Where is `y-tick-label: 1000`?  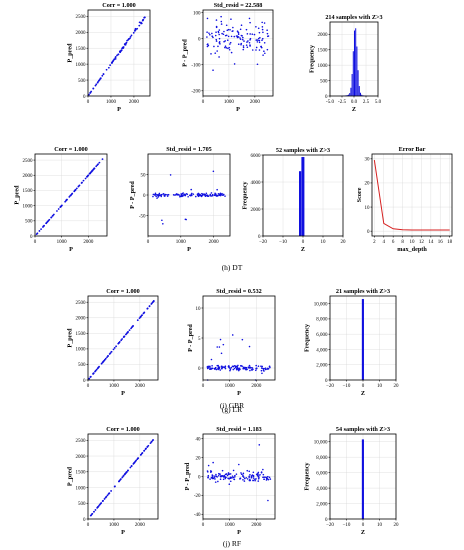 y-tick-label: 1000 is located at coordinates (323, 66).